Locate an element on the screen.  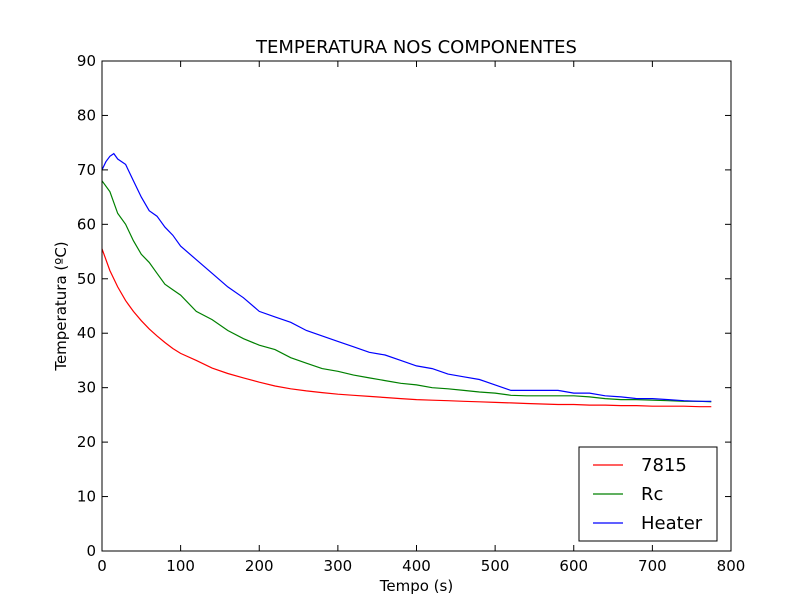
x-tick-label: 700 is located at coordinates (652, 566).